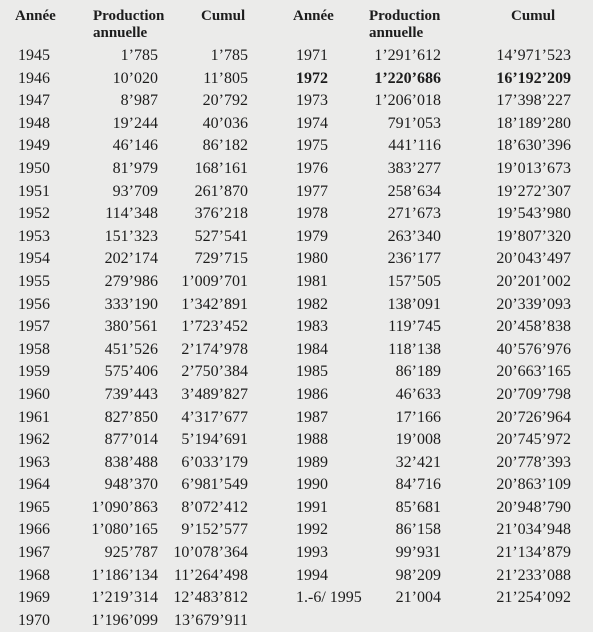  Describe the element at coordinates (418, 553) in the screenshot. I see `production-cell: 99’931` at that location.